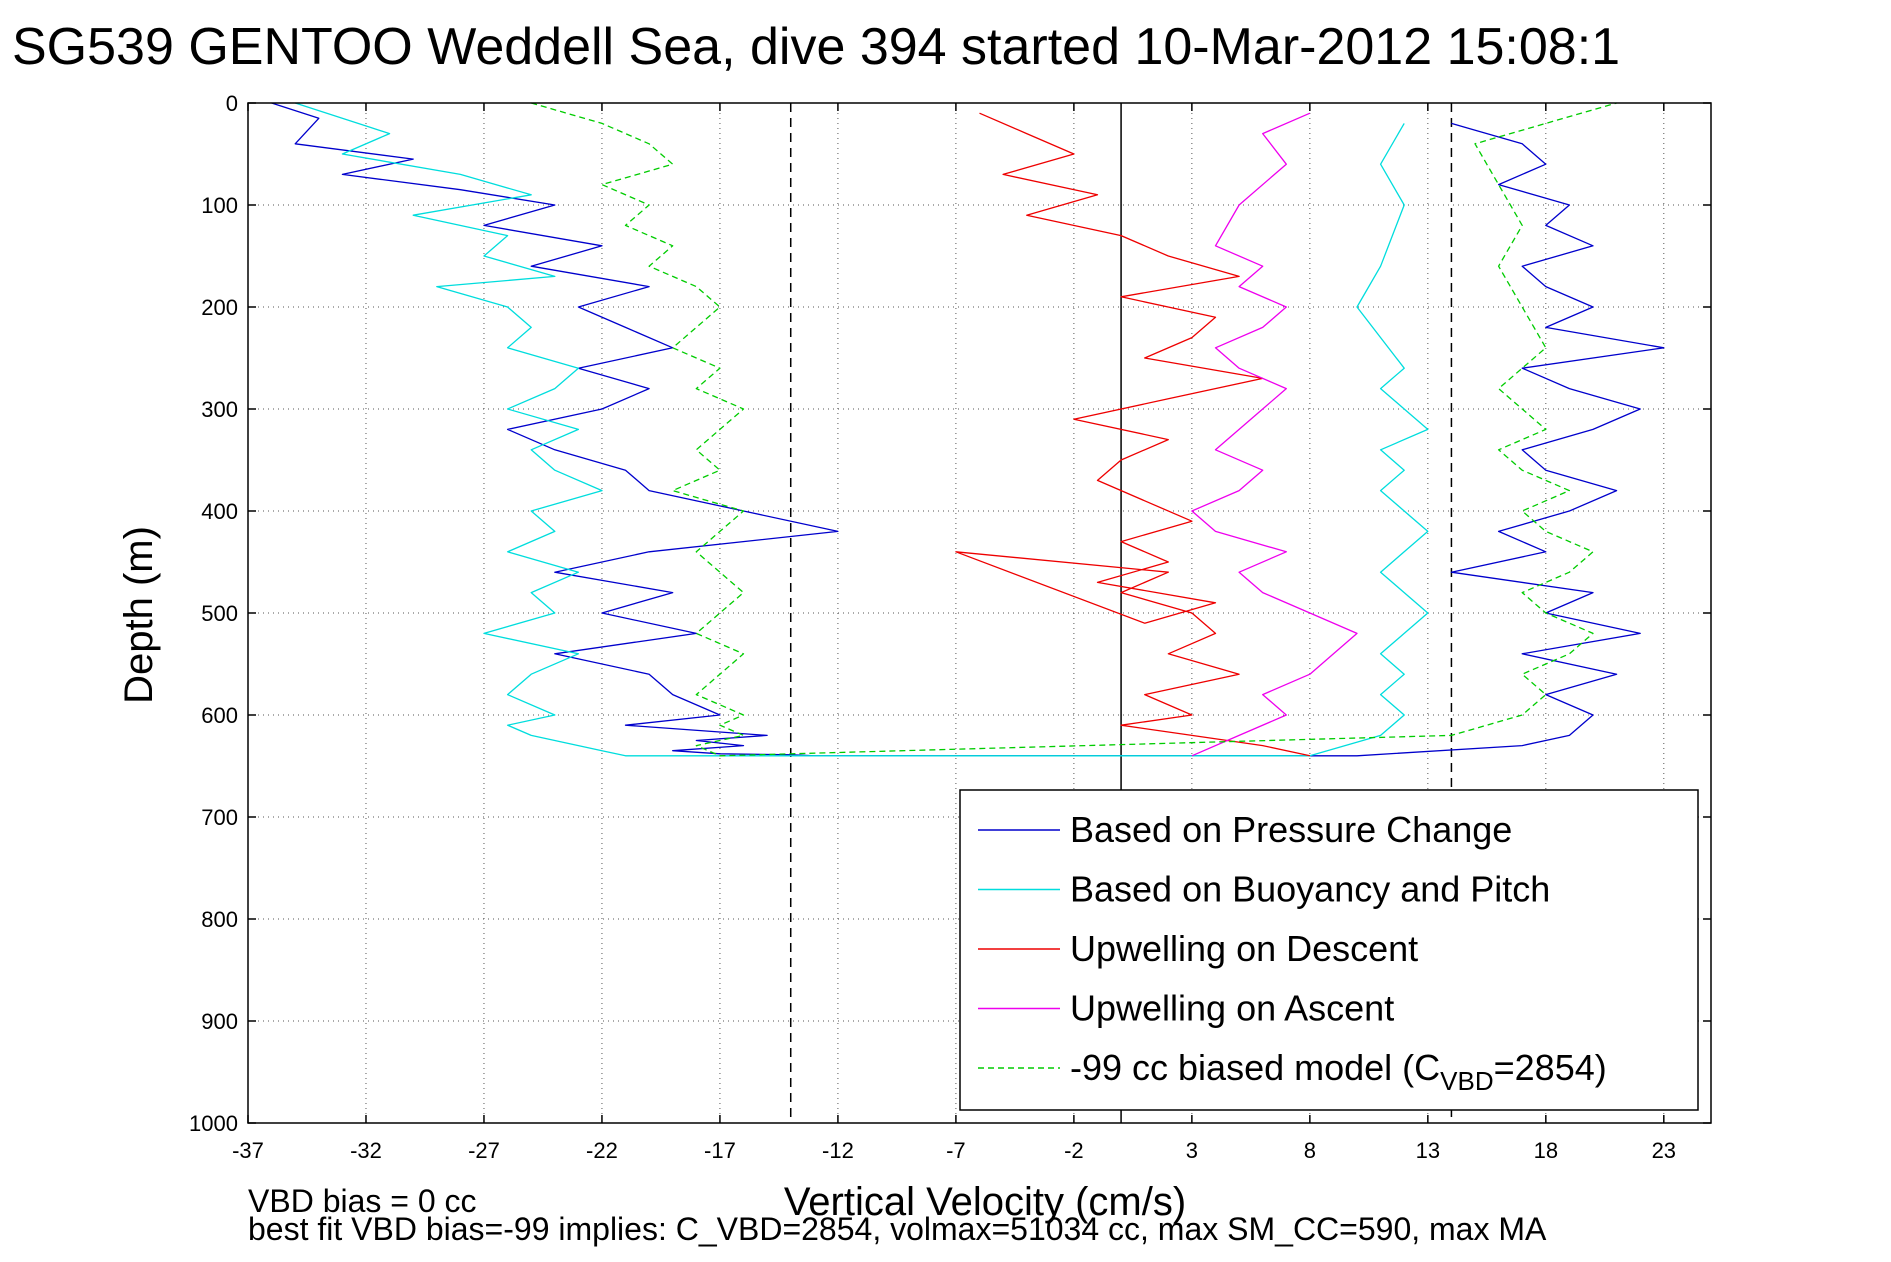 This screenshot has width=1891, height=1262. Describe the element at coordinates (232, 103) in the screenshot. I see `y-tick-label: 0` at that location.